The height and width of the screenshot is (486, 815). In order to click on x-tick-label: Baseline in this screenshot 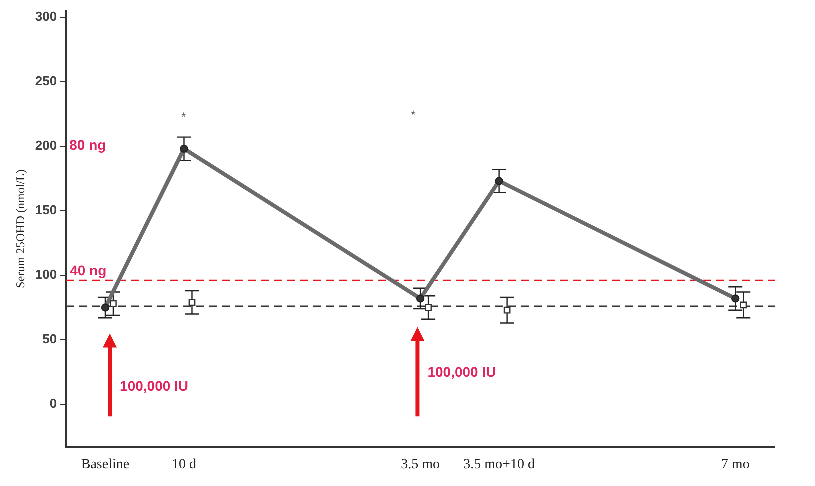, I will do `click(105, 464)`.